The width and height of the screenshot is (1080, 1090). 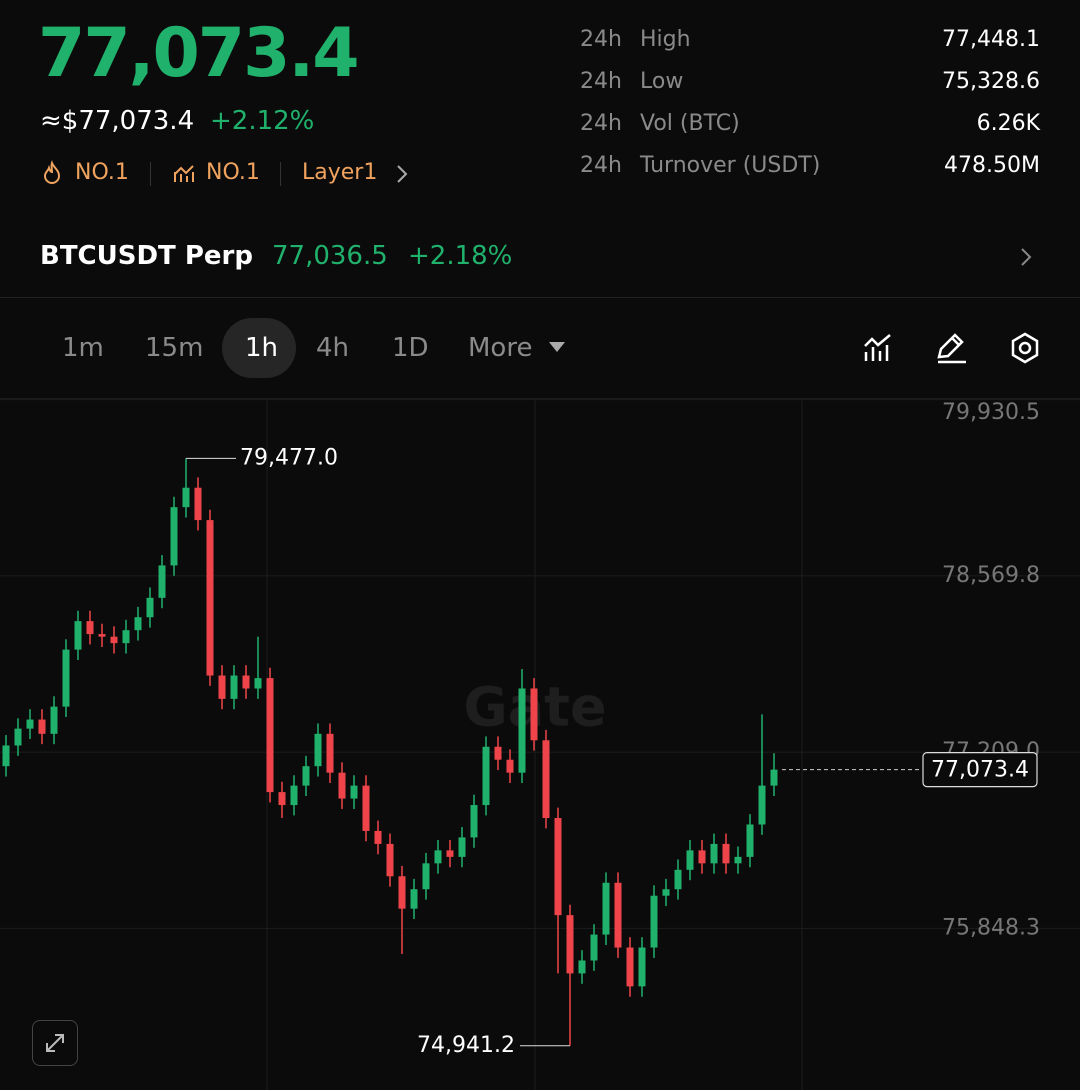 I want to click on timeframe-tab: 15m, so click(x=174, y=348).